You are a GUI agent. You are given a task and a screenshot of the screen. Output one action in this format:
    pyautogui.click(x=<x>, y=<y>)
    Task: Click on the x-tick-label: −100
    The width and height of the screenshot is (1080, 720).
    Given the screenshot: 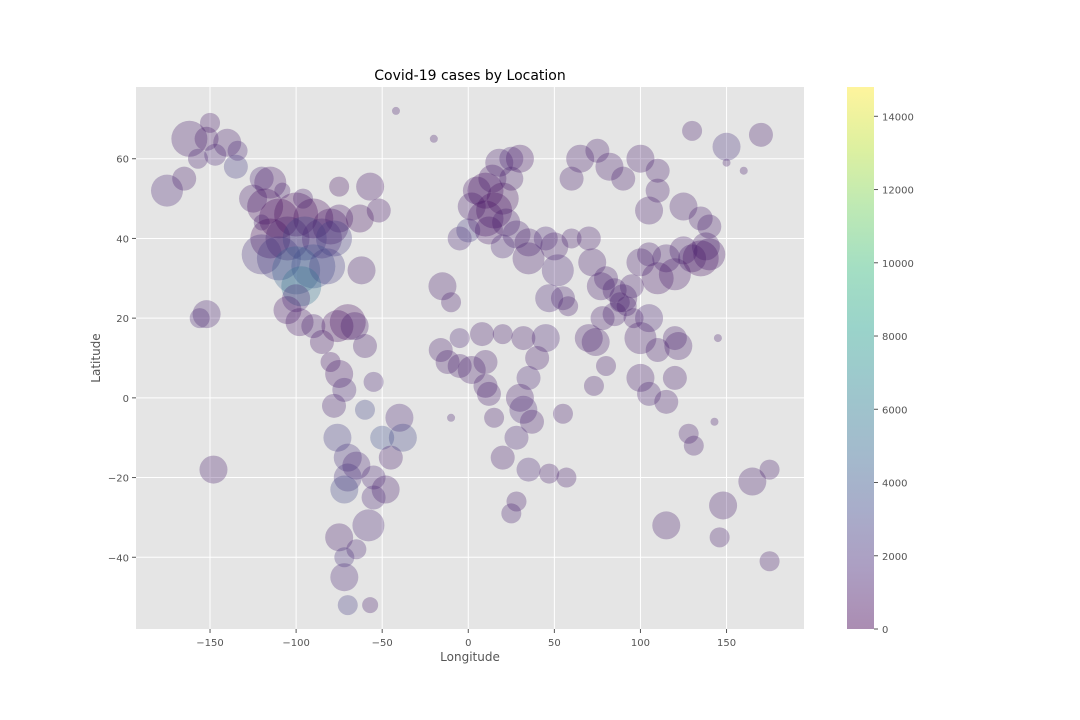 What is the action you would take?
    pyautogui.click(x=295, y=643)
    